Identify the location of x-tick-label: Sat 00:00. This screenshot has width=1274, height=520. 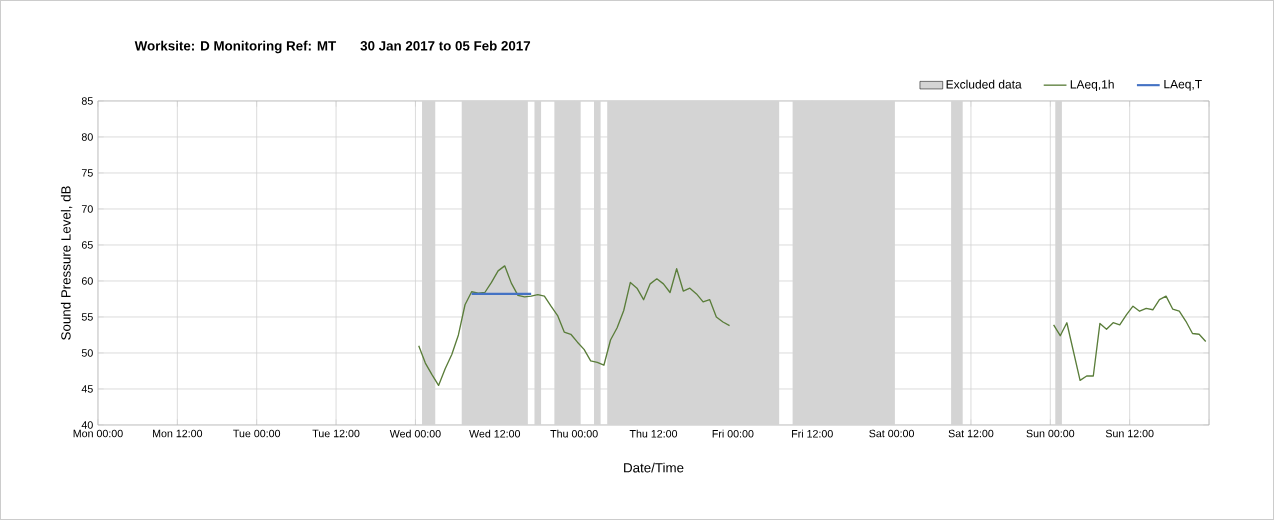
(892, 433).